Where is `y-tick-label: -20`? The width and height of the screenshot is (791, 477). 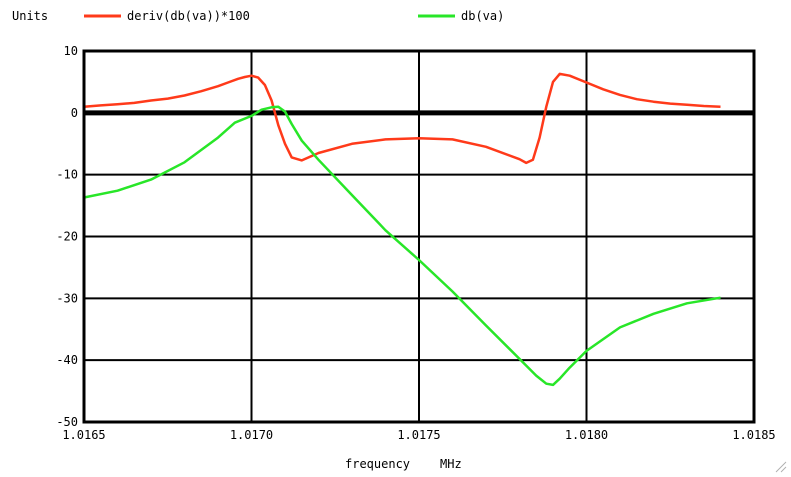 y-tick-label: -20 is located at coordinates (67, 237).